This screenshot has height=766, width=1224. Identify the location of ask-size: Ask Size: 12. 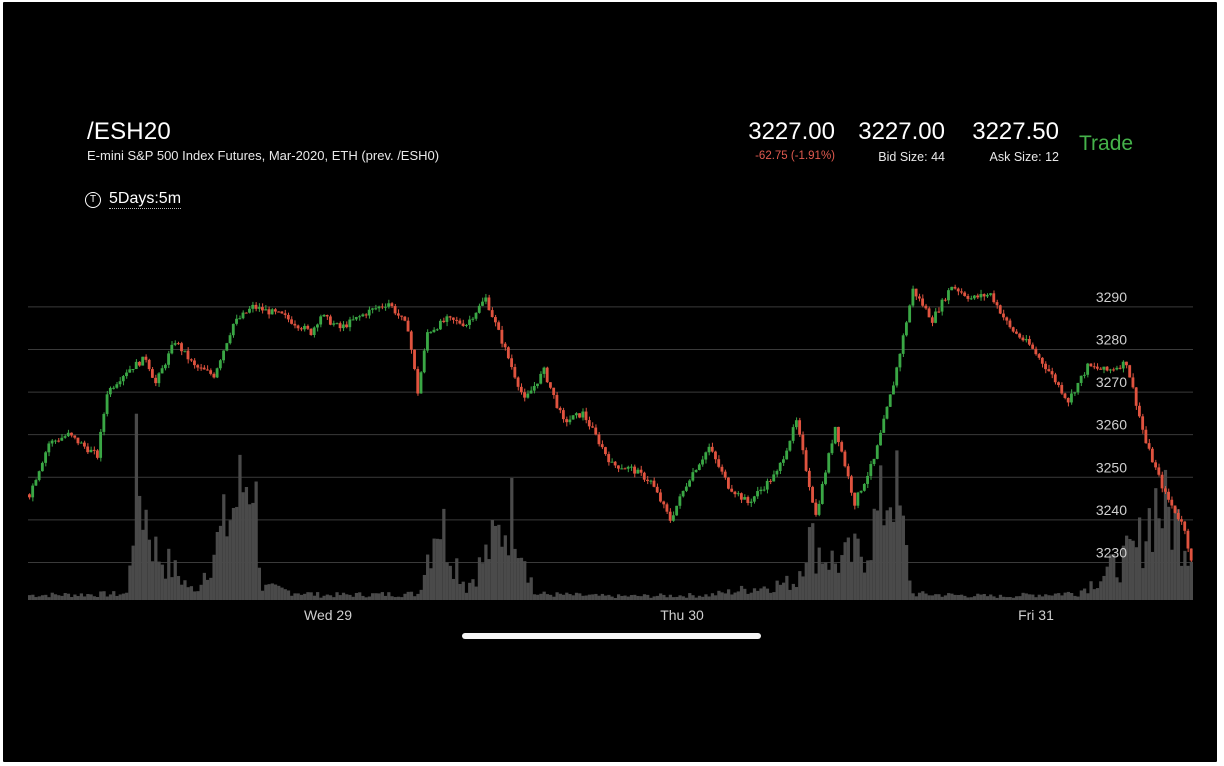
(1024, 157).